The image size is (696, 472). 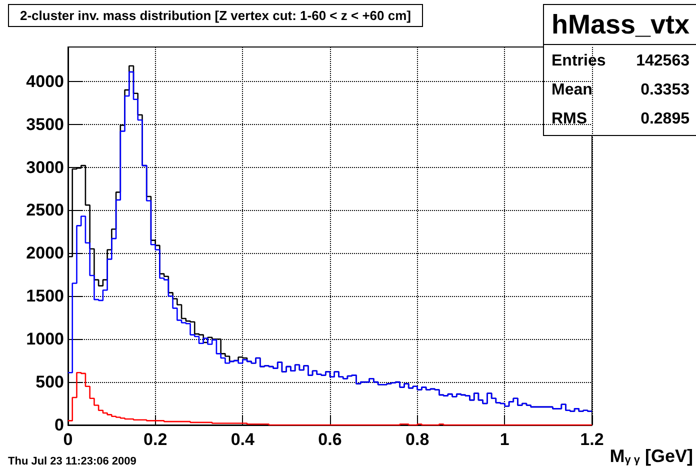 What do you see at coordinates (156, 439) in the screenshot?
I see `x-tick-label: 0.2` at bounding box center [156, 439].